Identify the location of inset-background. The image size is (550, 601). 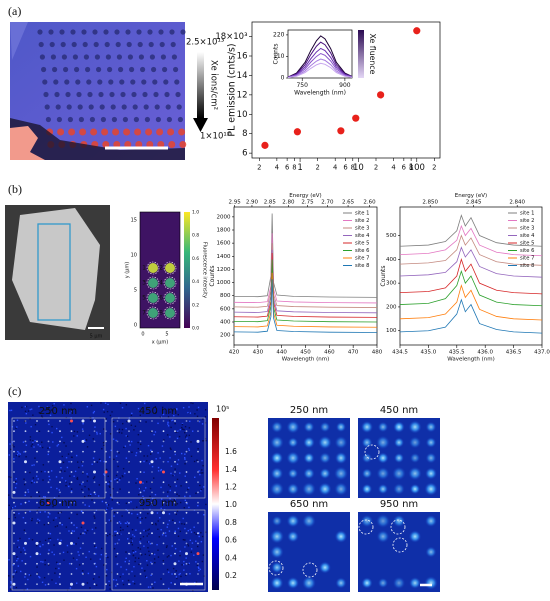
(321, 64).